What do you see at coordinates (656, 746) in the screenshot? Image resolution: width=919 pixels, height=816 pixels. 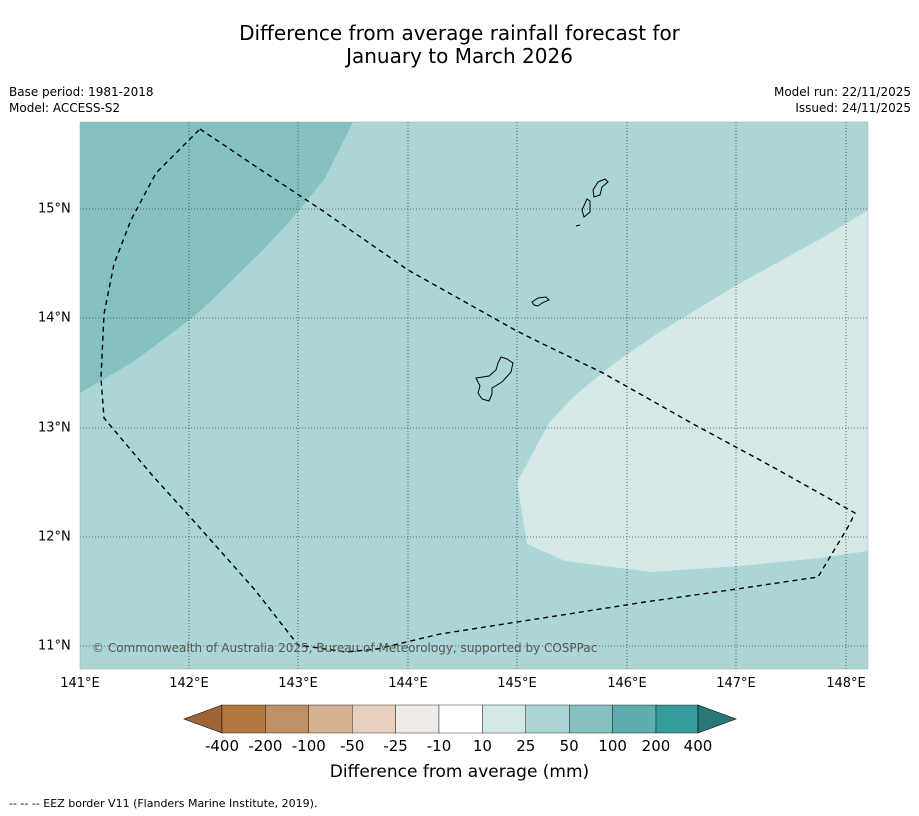 I see `colorbar-tick-label: 200` at bounding box center [656, 746].